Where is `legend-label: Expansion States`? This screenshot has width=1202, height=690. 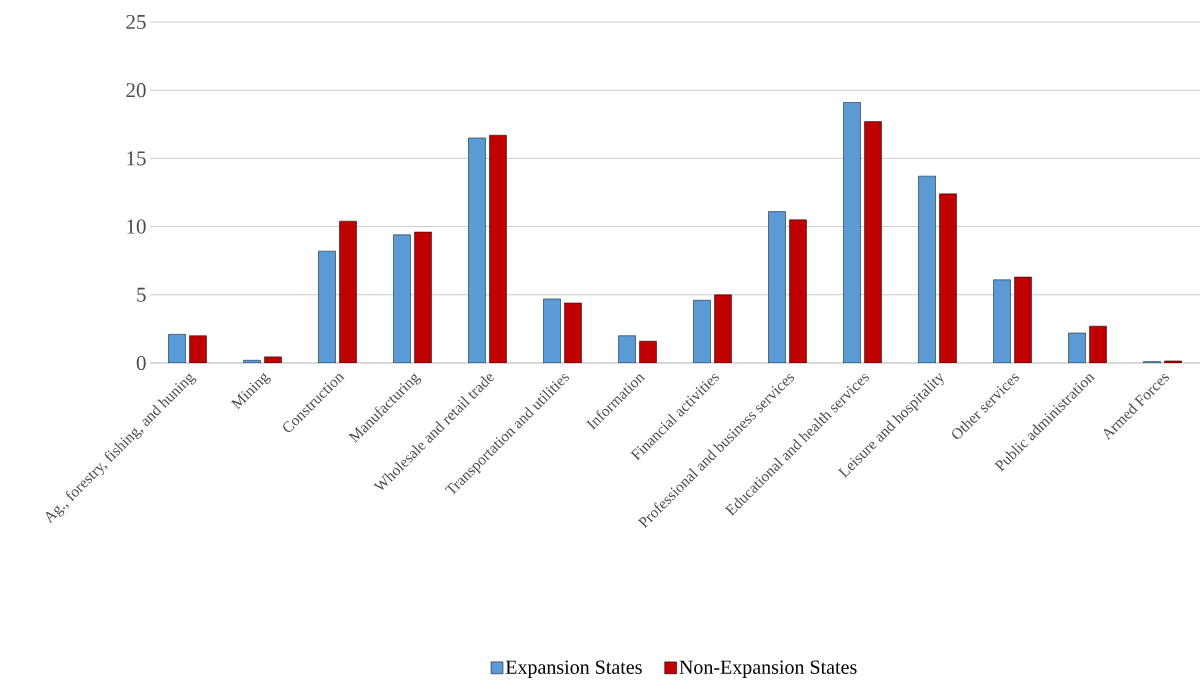
legend-label: Expansion States is located at coordinates (573, 669).